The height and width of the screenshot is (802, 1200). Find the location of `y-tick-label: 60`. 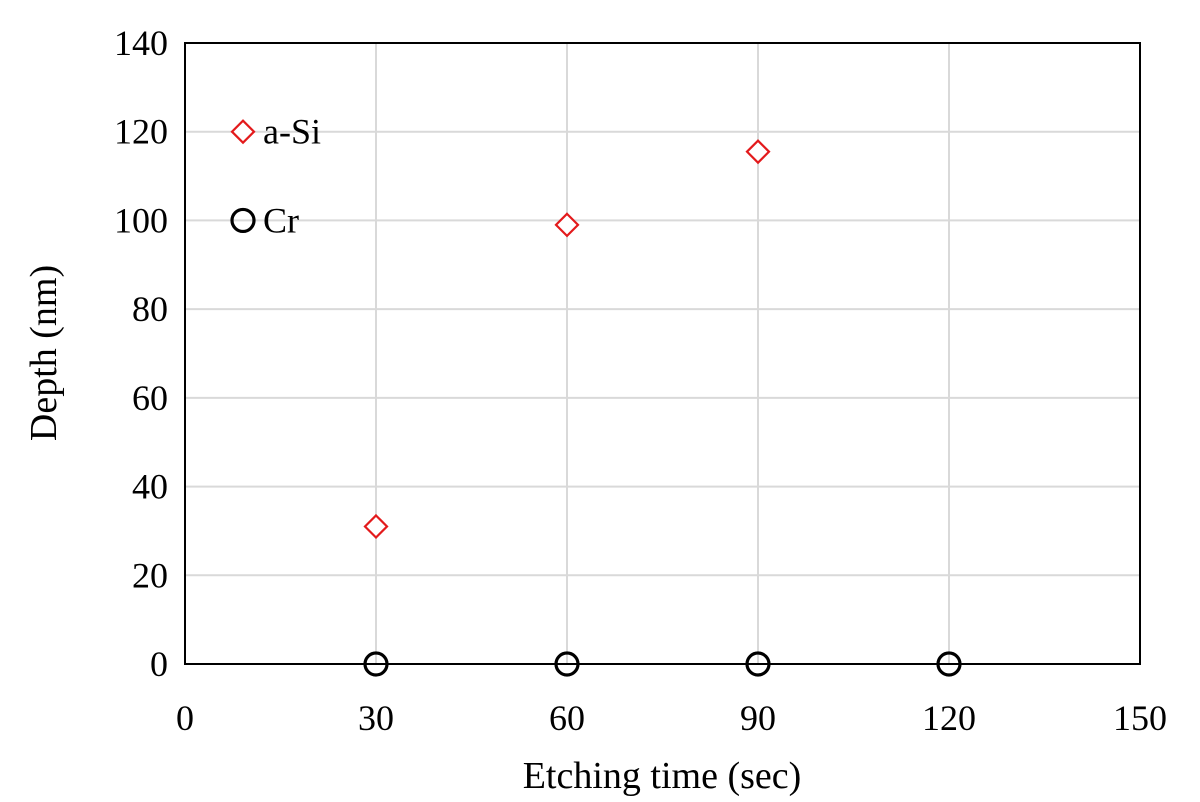

y-tick-label: 60 is located at coordinates (150, 398).